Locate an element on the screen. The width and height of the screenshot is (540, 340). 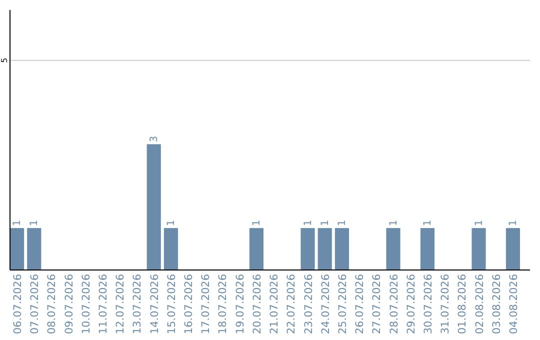
x-tick-label: 09.07.2026 is located at coordinates (69, 304).